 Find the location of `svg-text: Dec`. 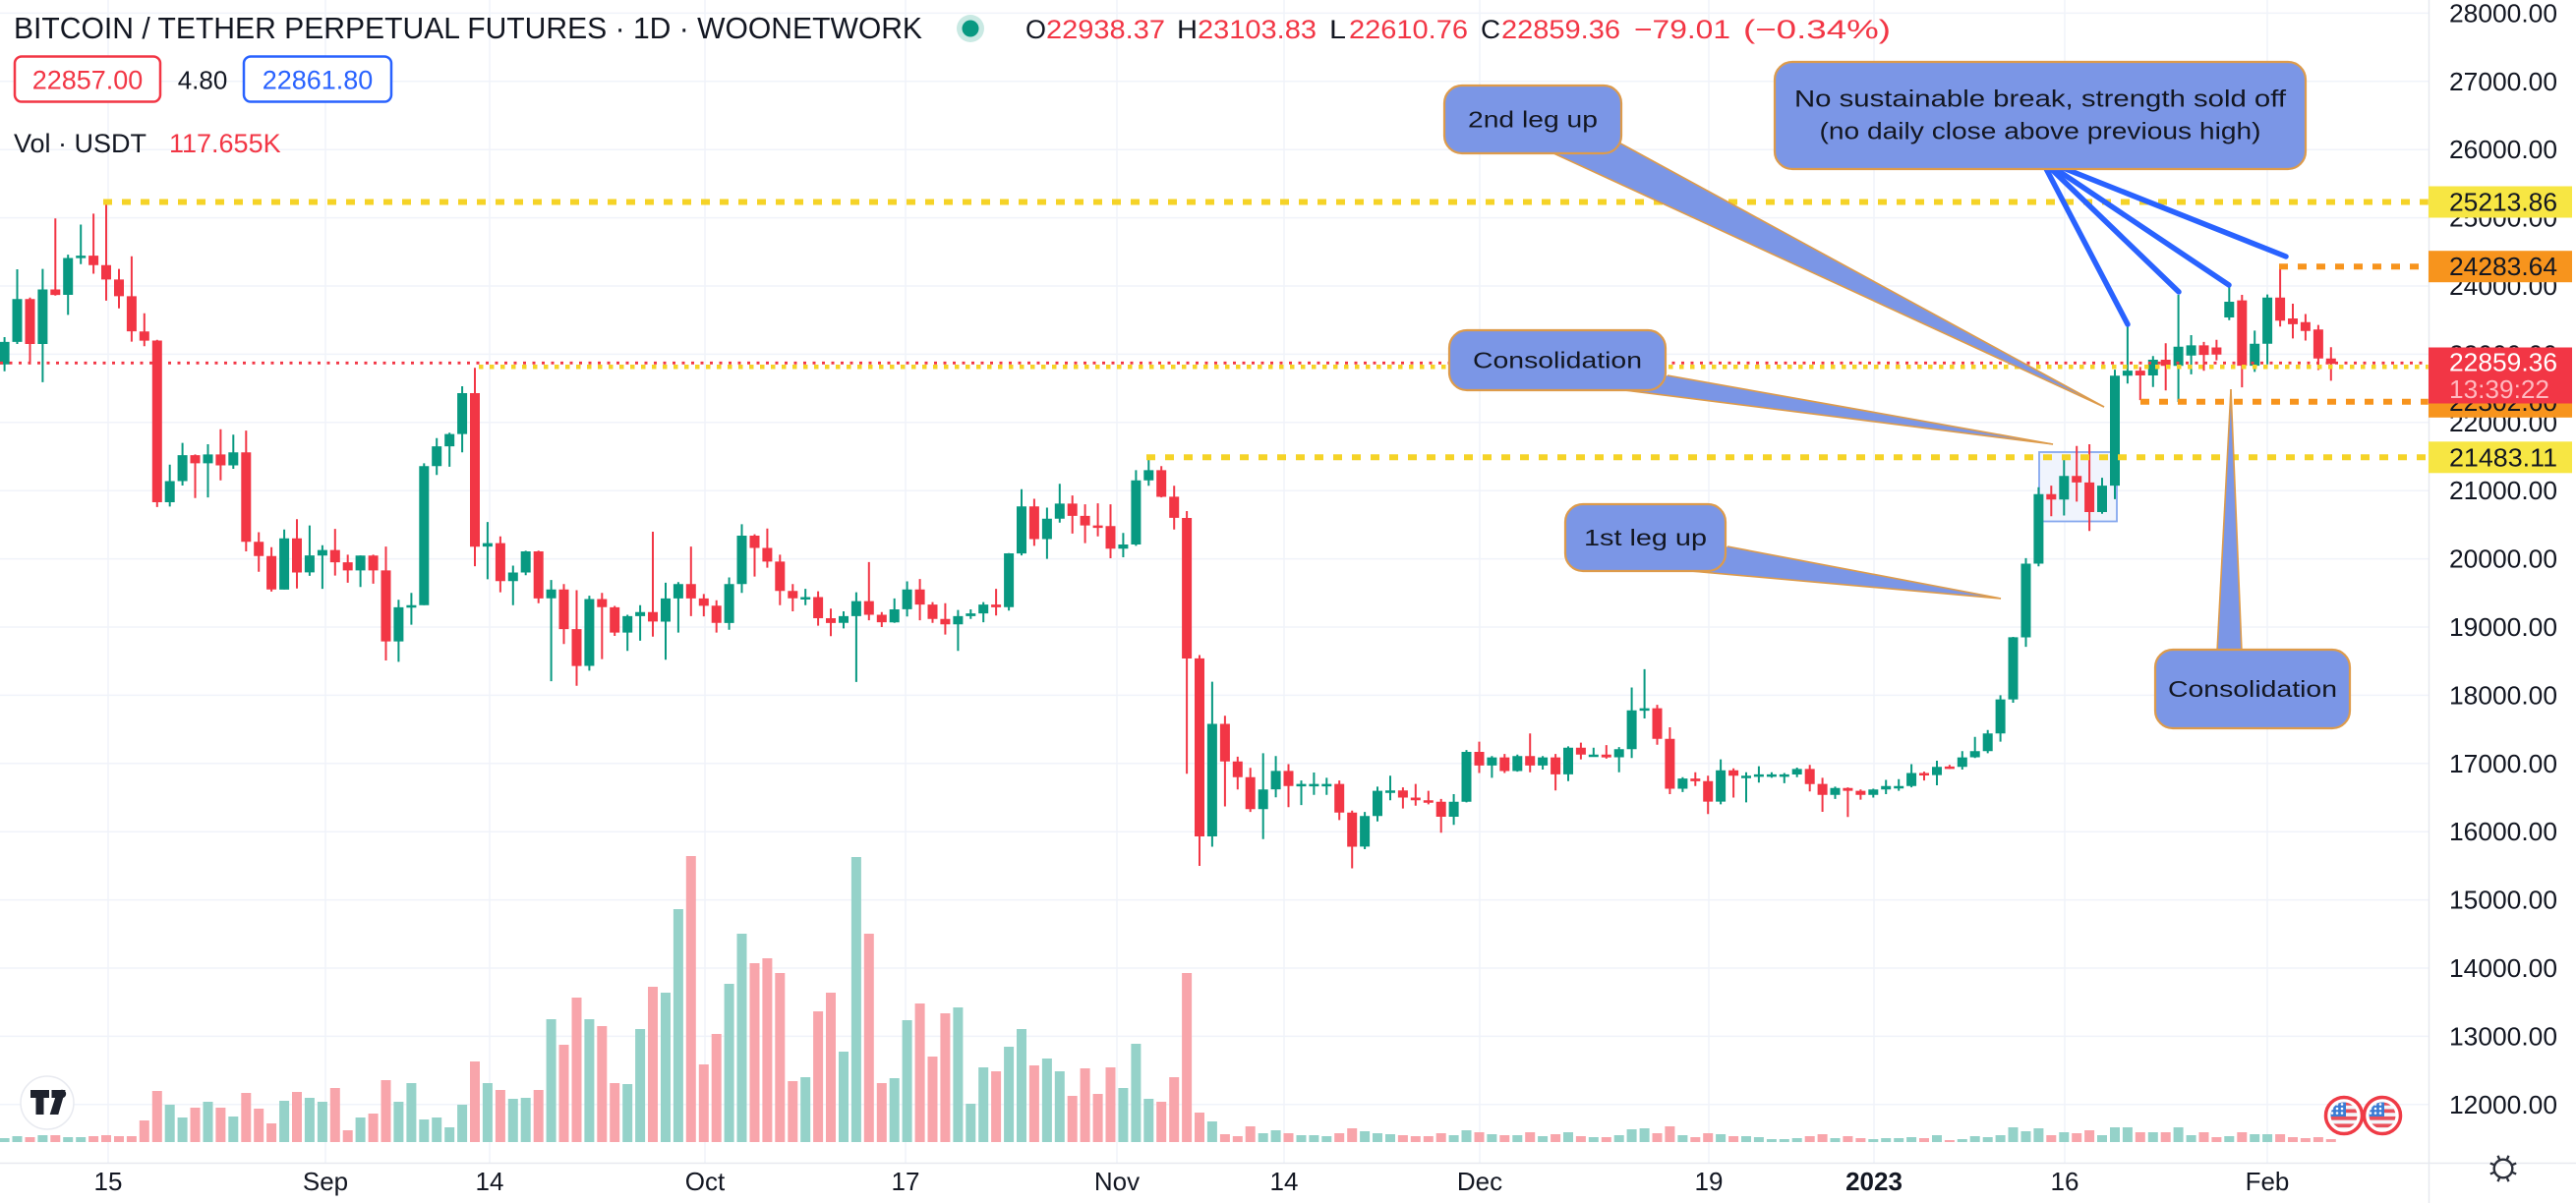

svg-text: Dec is located at coordinates (1479, 1181).